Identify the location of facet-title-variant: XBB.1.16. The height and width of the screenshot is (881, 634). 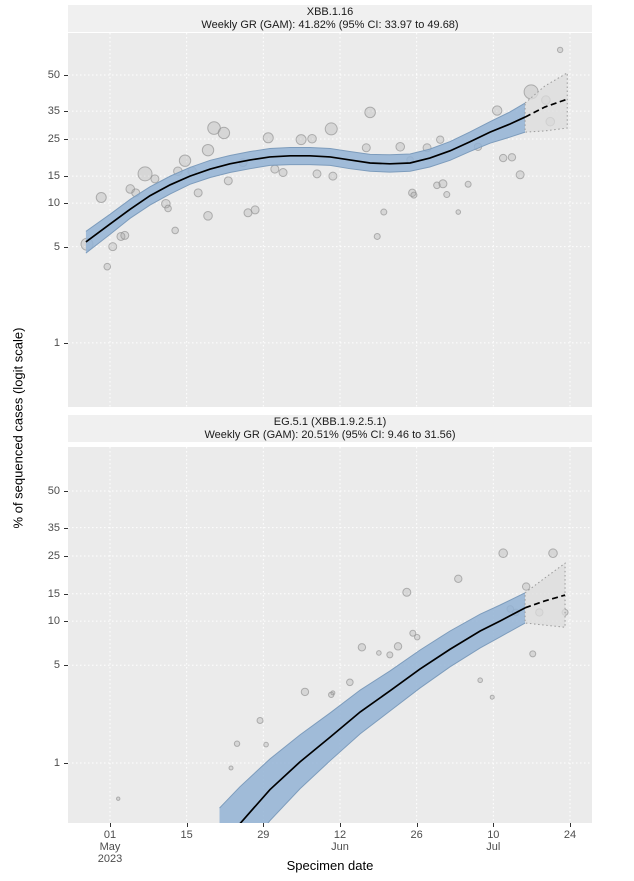
(330, 11).